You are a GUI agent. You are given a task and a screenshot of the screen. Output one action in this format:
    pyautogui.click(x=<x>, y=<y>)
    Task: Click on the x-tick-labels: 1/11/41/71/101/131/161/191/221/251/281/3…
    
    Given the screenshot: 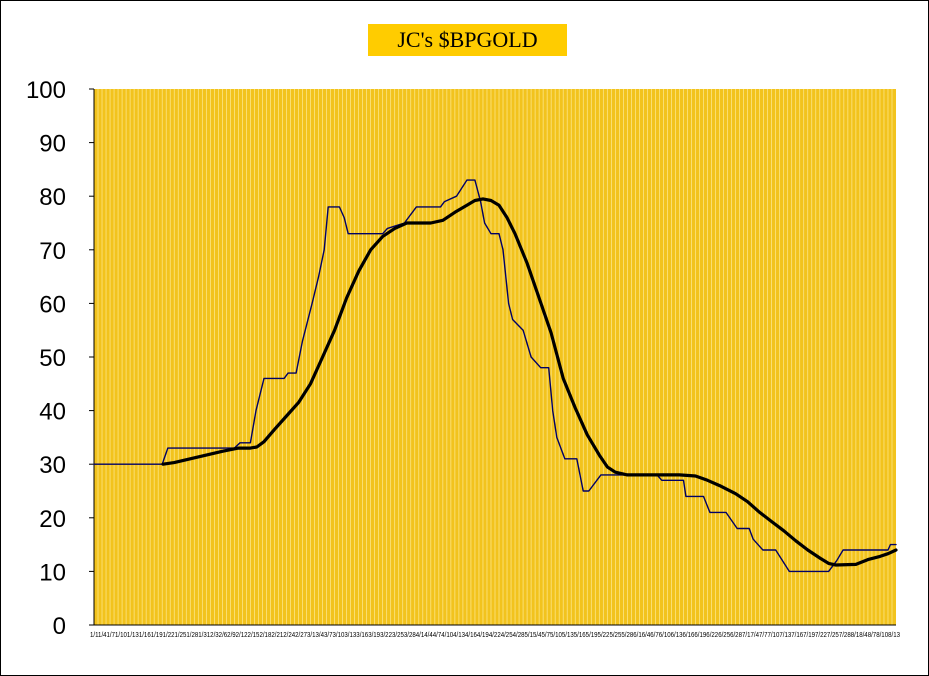 What is the action you would take?
    pyautogui.click(x=495, y=635)
    